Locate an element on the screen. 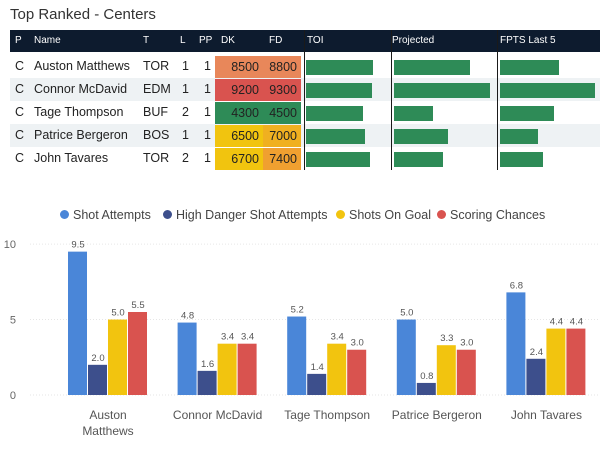 The width and height of the screenshot is (600, 451). header-line: L is located at coordinates (183, 40).